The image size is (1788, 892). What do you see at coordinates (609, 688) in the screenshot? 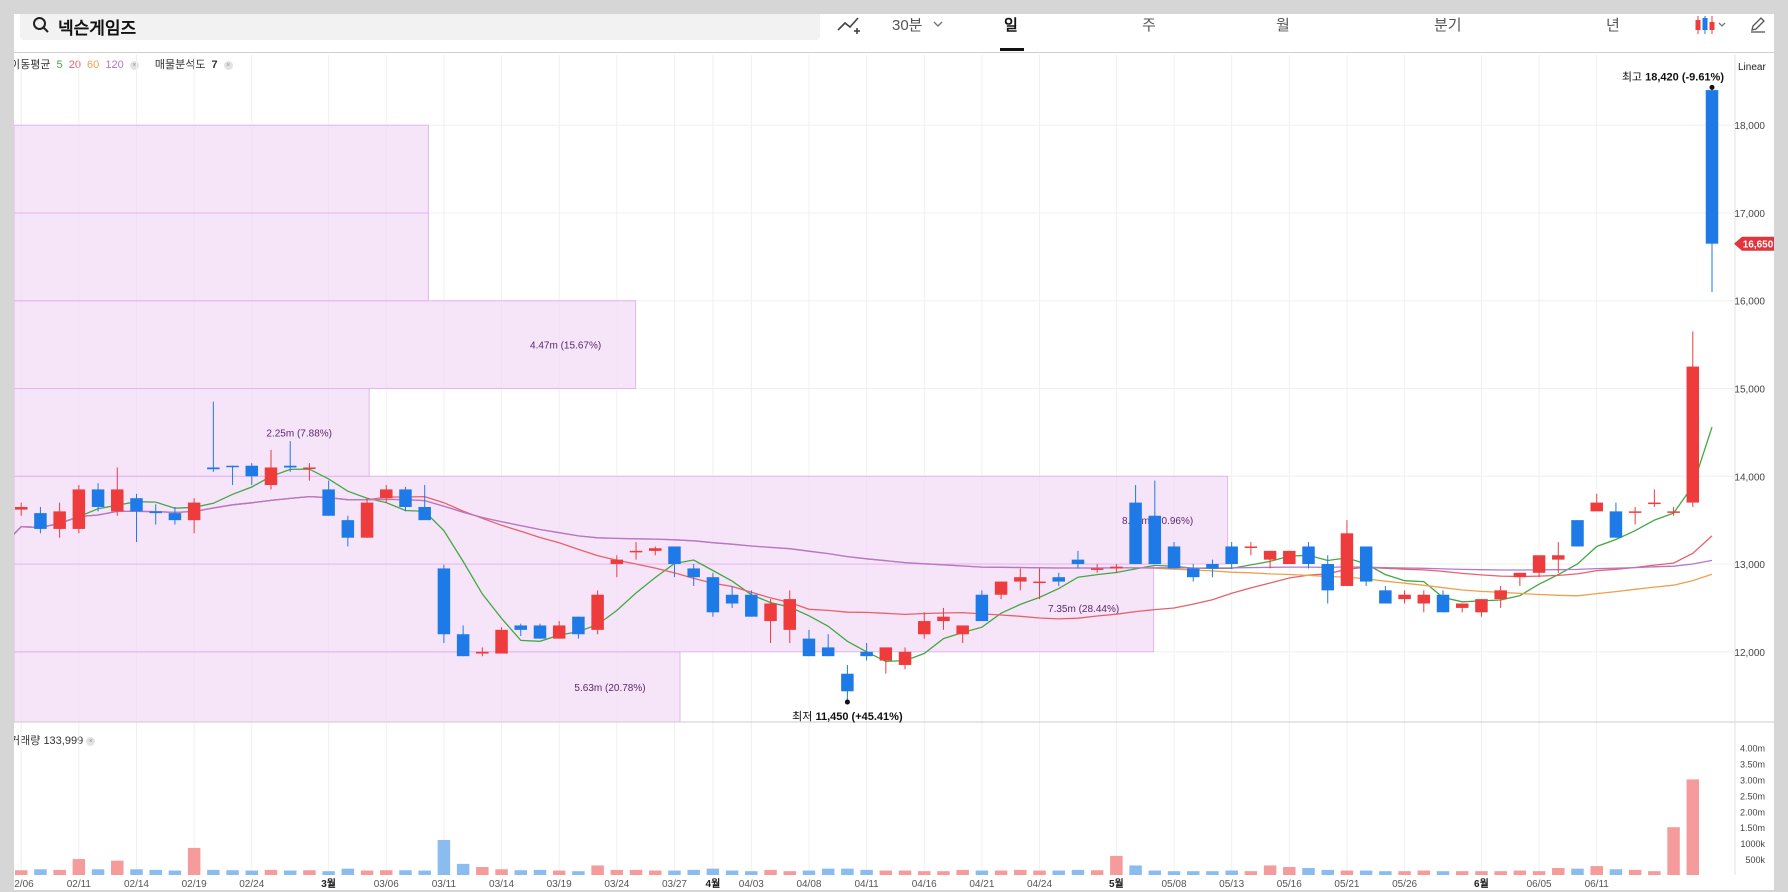
I see `volume-profile-label: 5.63m (20.78%)` at bounding box center [609, 688].